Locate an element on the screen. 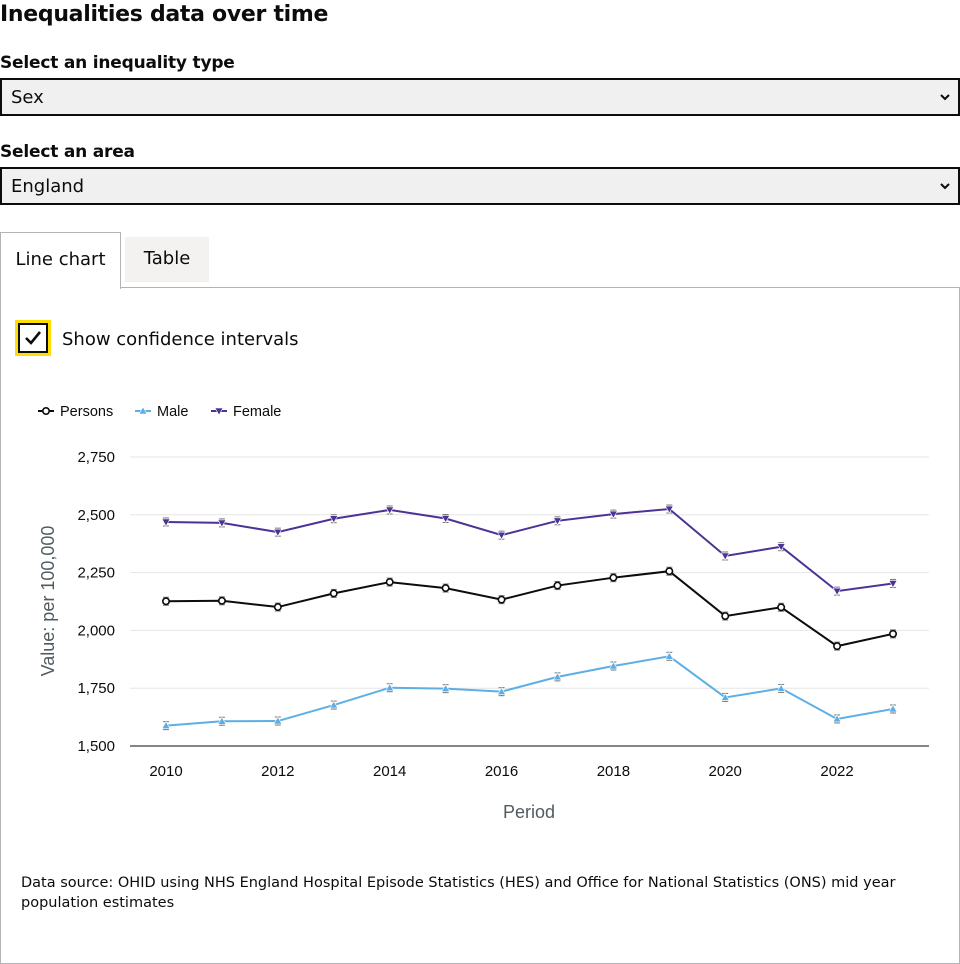 The width and height of the screenshot is (960, 964). y-tick-label: 1,500 is located at coordinates (96, 746).